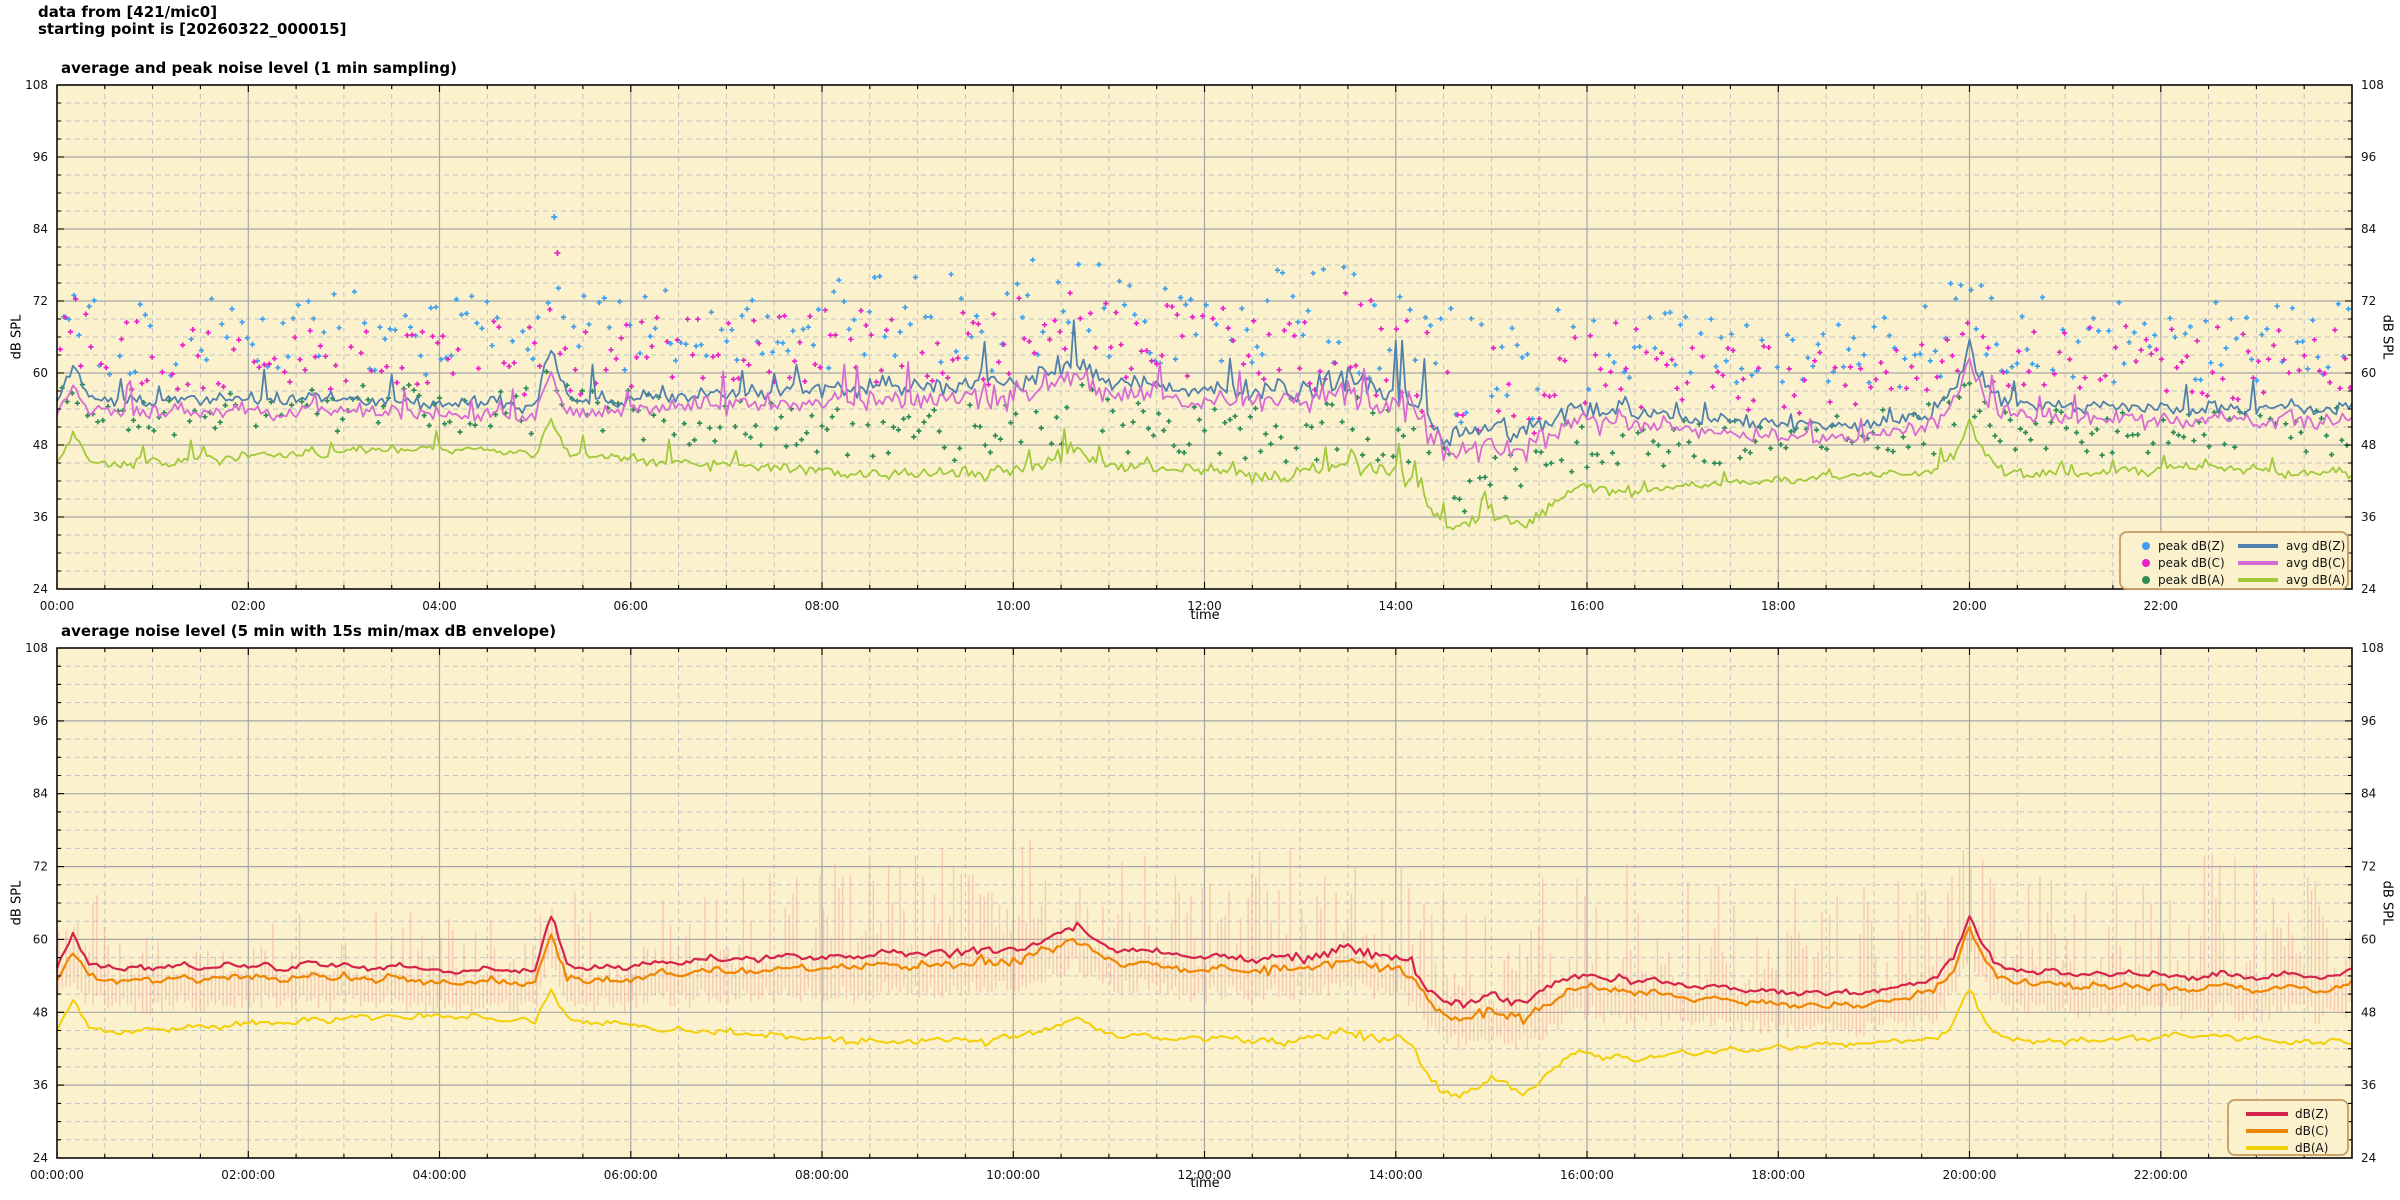  What do you see at coordinates (2160, 606) in the screenshot?
I see `svg-text: 22:00` at bounding box center [2160, 606].